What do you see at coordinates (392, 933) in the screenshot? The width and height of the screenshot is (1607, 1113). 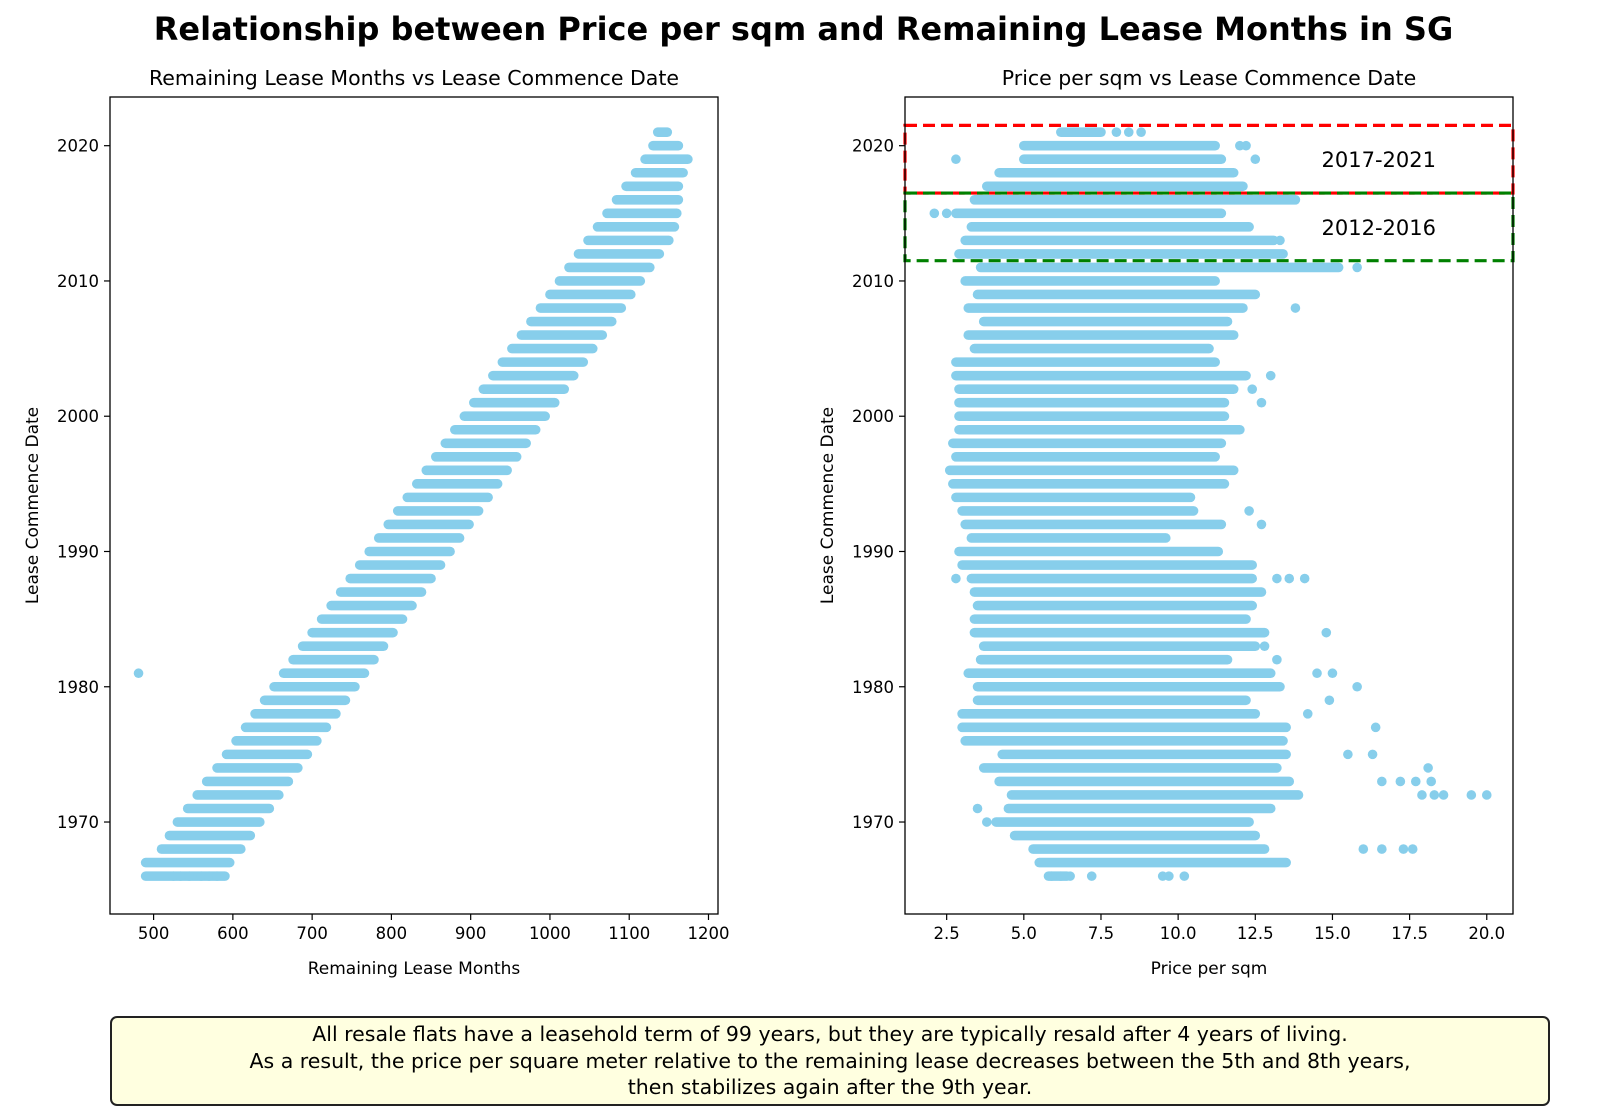 I see `x-tick-label: 800` at bounding box center [392, 933].